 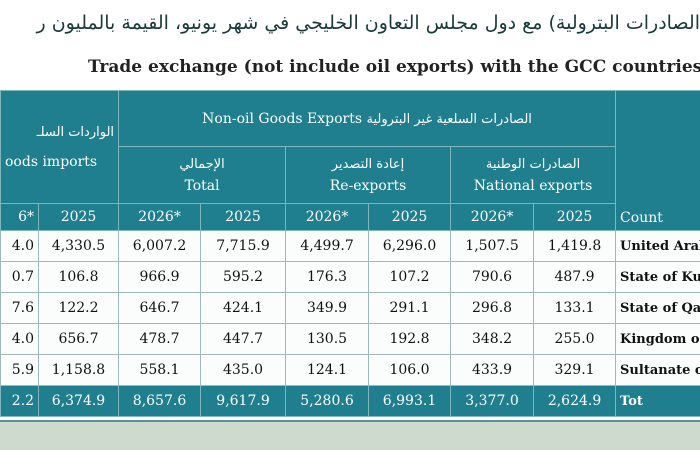 I want to click on value-cell: 7,715.9, so click(x=243, y=246).